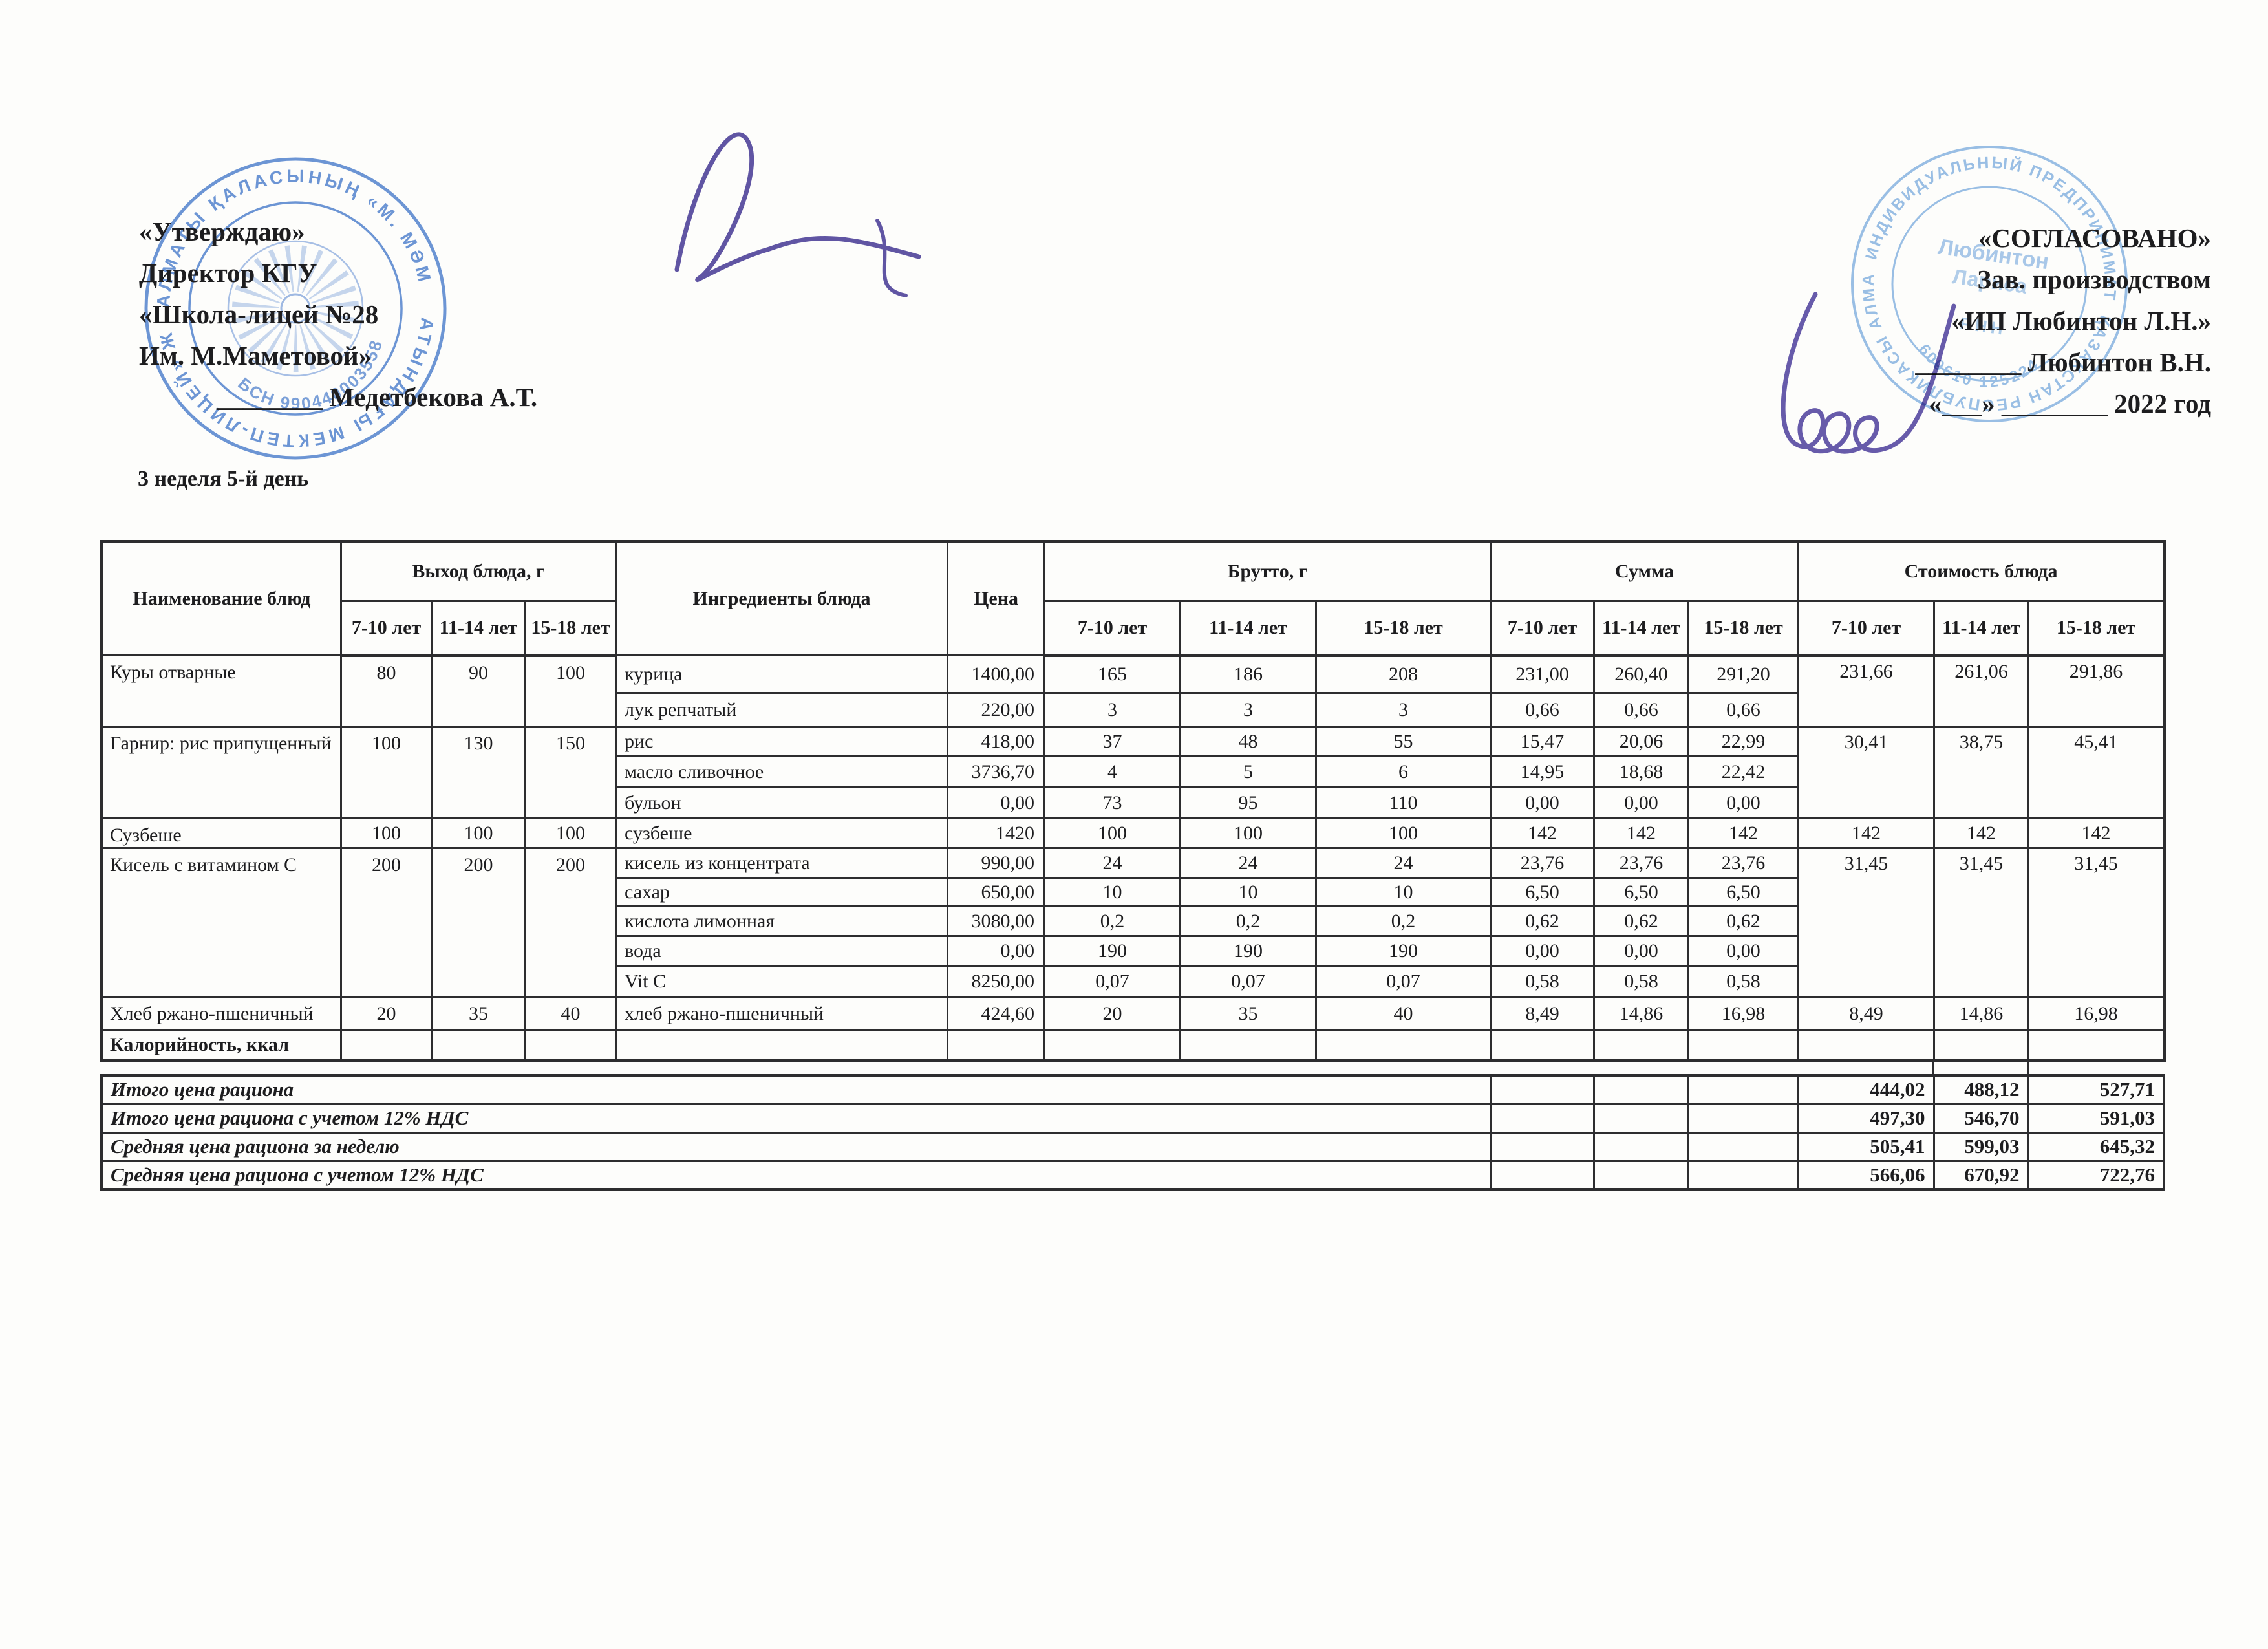 This screenshot has height=1649, width=2268. What do you see at coordinates (782, 1013) in the screenshot?
I see `cell-ingredient: хлеб ржано-пшеничный` at bounding box center [782, 1013].